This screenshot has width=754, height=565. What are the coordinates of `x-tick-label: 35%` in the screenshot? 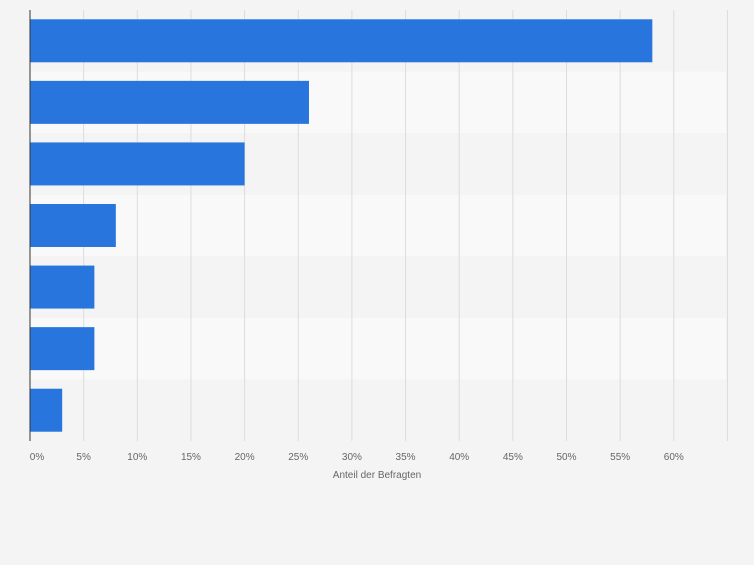 It's located at (406, 457).